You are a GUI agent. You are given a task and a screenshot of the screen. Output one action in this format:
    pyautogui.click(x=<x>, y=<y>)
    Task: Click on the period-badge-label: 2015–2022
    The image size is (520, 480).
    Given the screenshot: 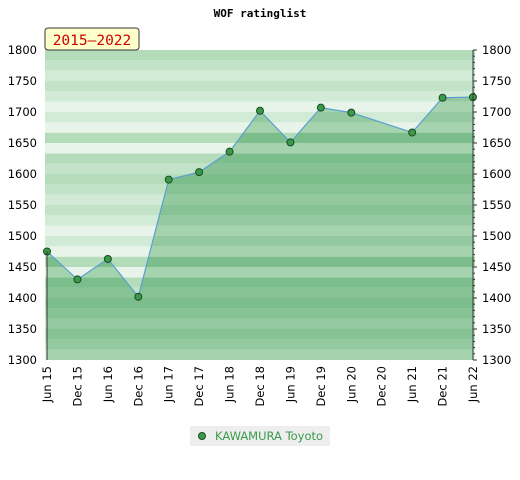 What is the action you would take?
    pyautogui.click(x=92, y=41)
    